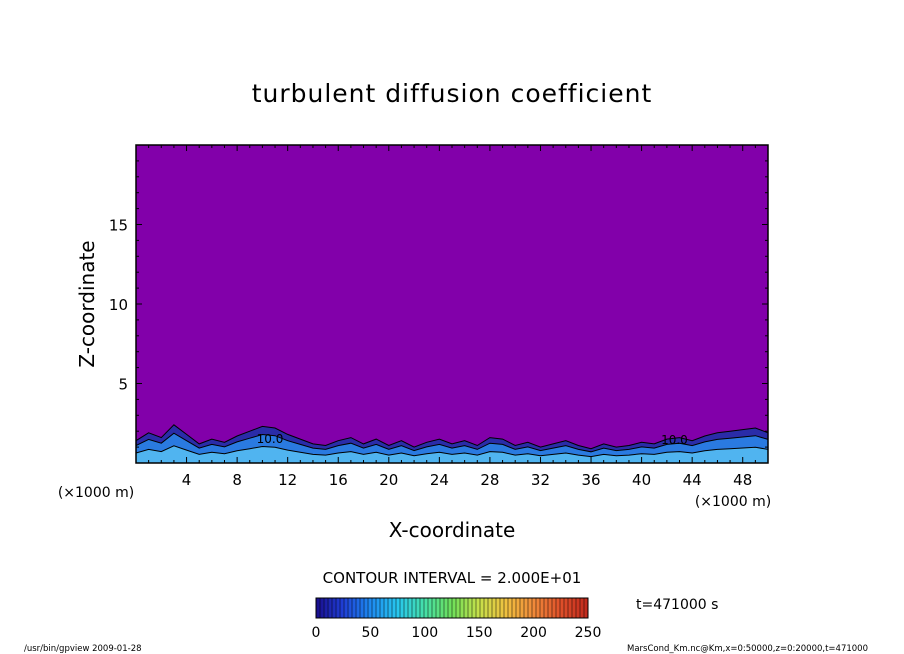  Describe the element at coordinates (118, 226) in the screenshot. I see `y-tick-label: 15` at that location.